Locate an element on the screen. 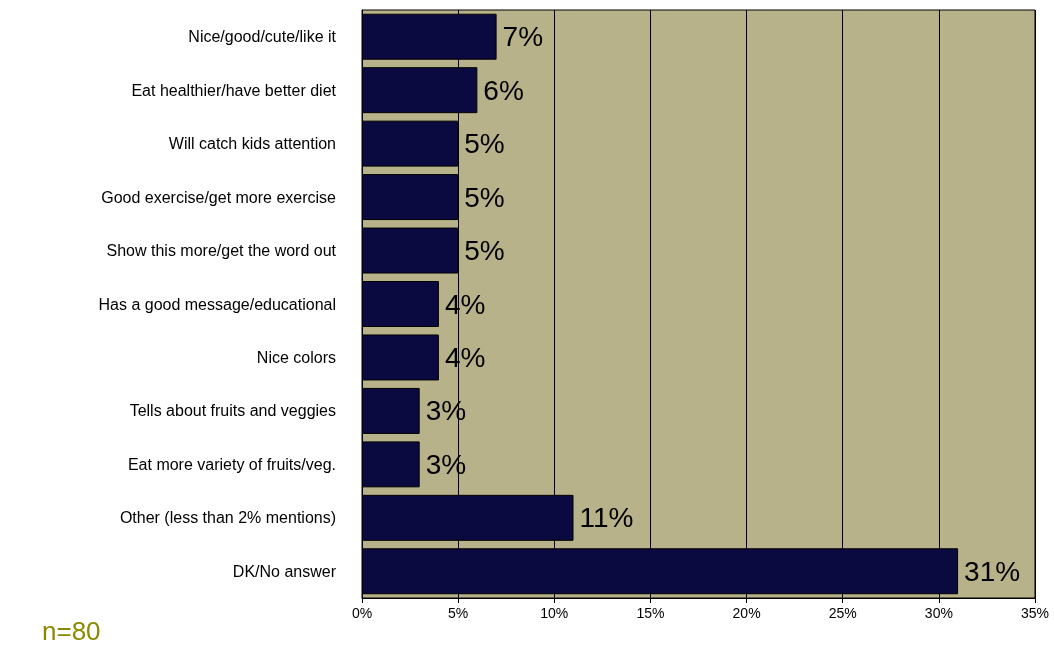 Image resolution: width=1054 pixels, height=648 pixels. data-label: 6% is located at coordinates (503, 90).